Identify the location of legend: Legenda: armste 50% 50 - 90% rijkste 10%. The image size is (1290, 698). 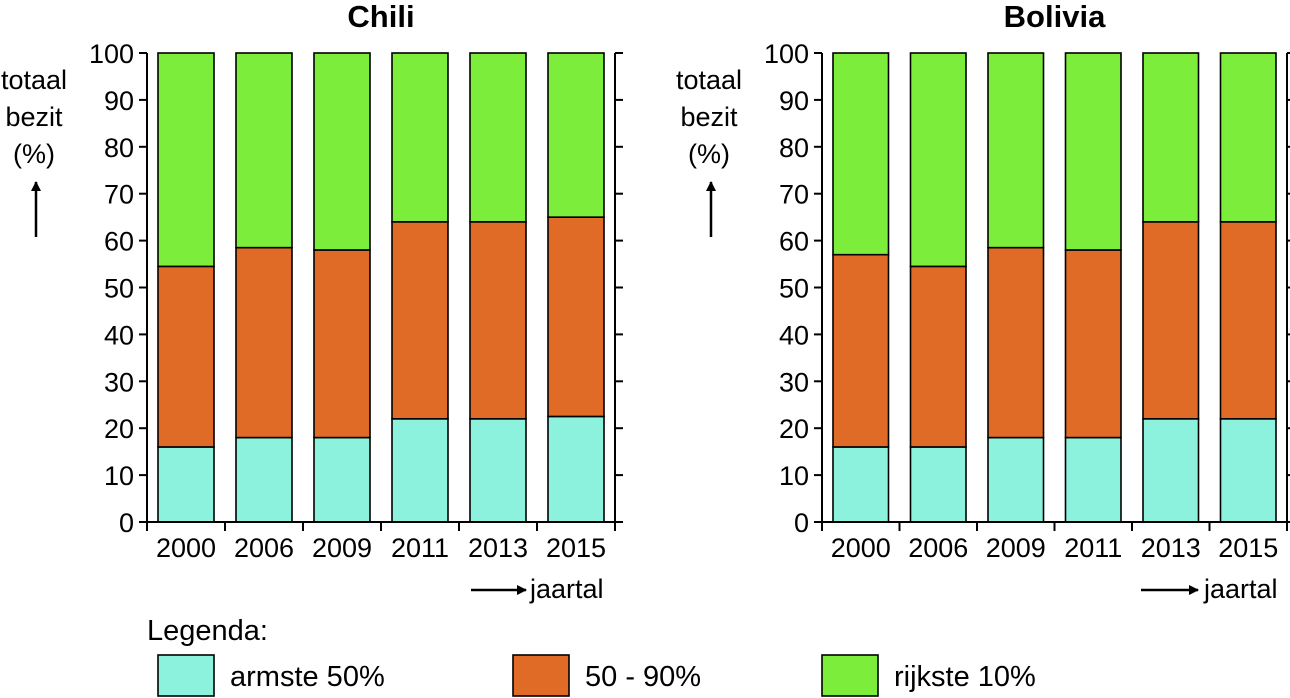
(591, 656).